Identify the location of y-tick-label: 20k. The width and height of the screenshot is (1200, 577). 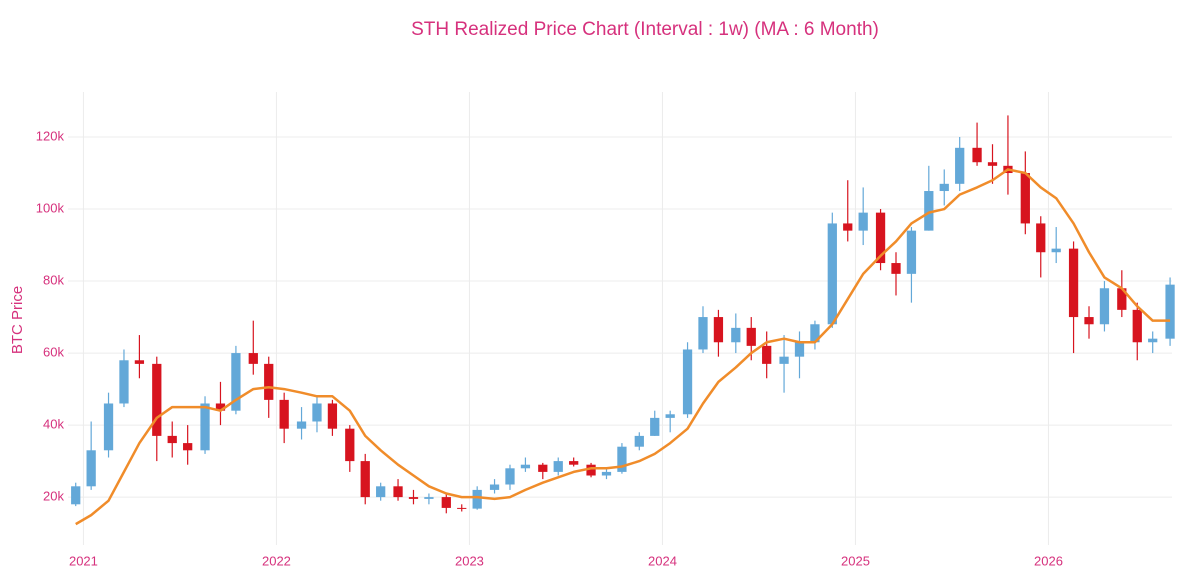
(53, 496).